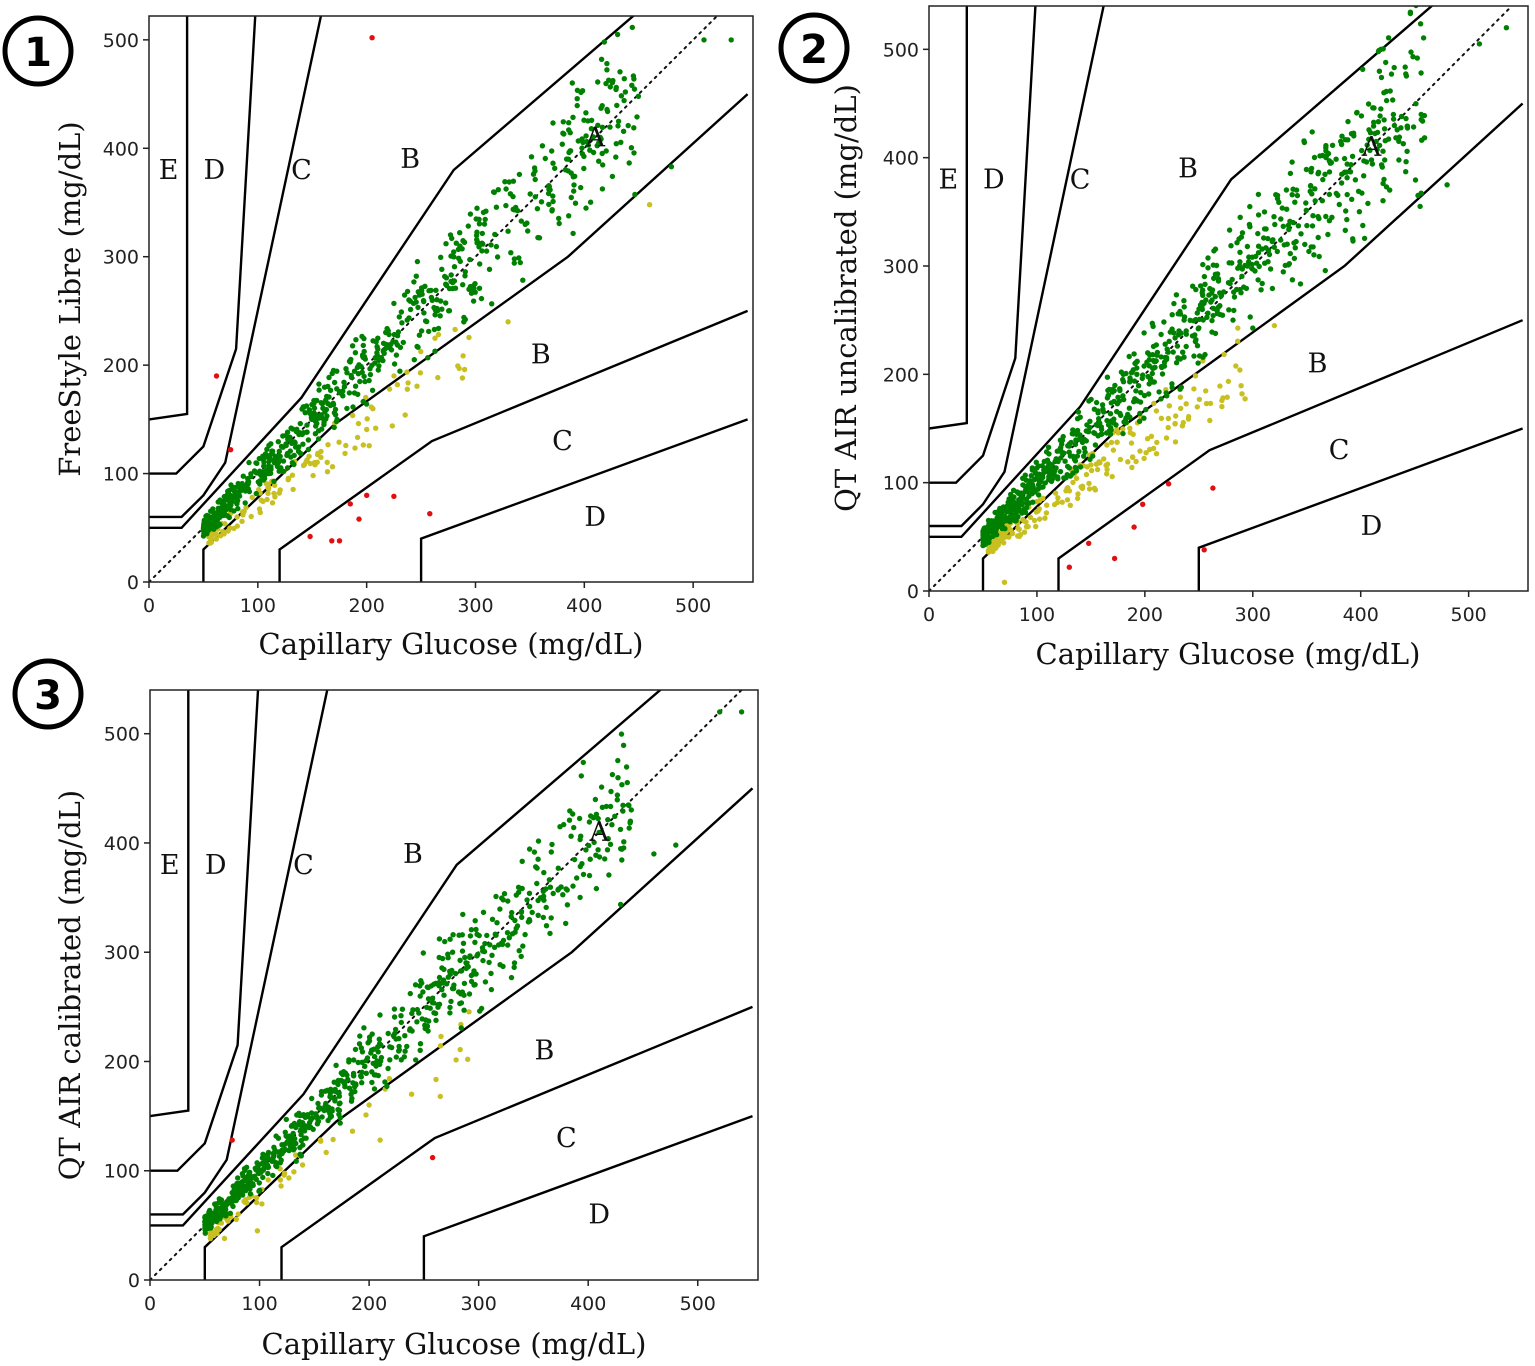 Image resolution: width=1535 pixels, height=1366 pixels. I want to click on y-tick-label: 400, so click(122, 844).